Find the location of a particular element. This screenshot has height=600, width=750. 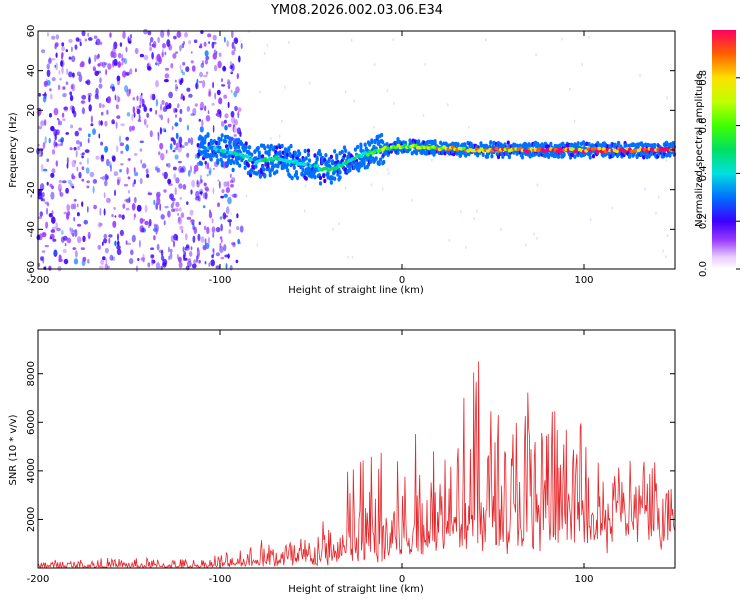

y-tick-label: 4000 is located at coordinates (31, 470).